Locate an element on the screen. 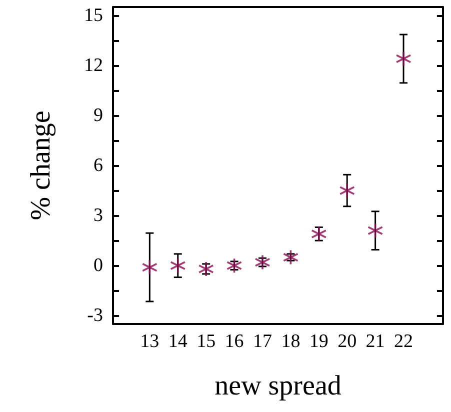  y-tick-label: 9 is located at coordinates (98, 115).